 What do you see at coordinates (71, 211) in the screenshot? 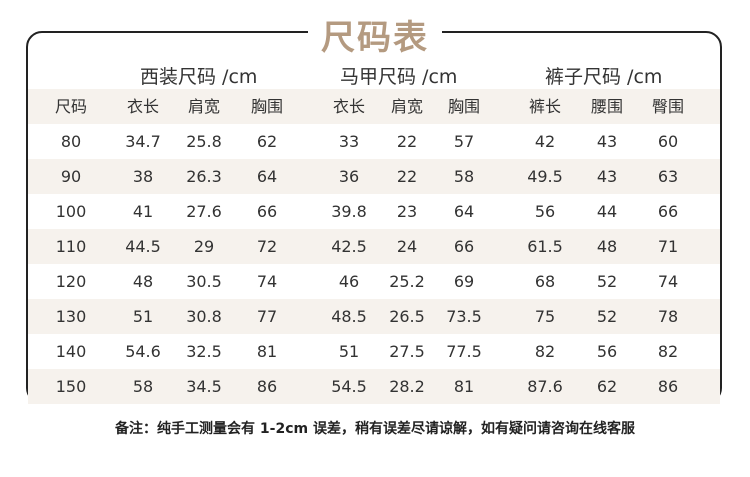
I see `table-cell: 100` at bounding box center [71, 211].